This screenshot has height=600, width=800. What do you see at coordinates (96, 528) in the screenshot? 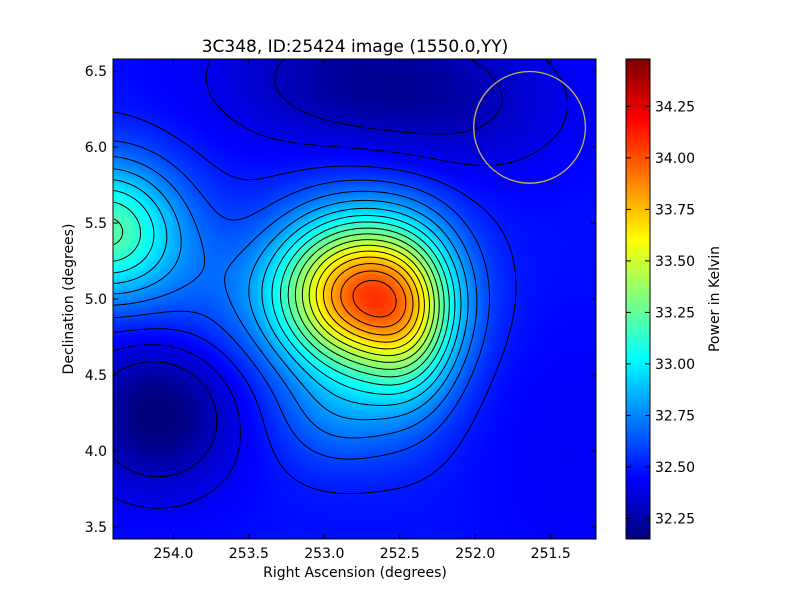
I see `y-tick-label: 3.5` at bounding box center [96, 528].